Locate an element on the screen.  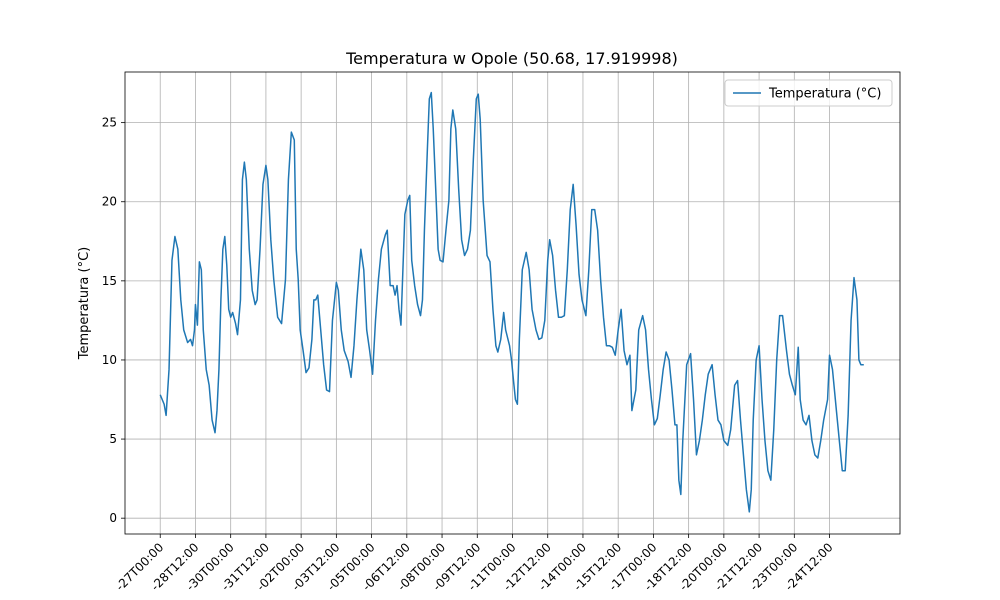
y-tick-label: 5 is located at coordinates (113, 439).